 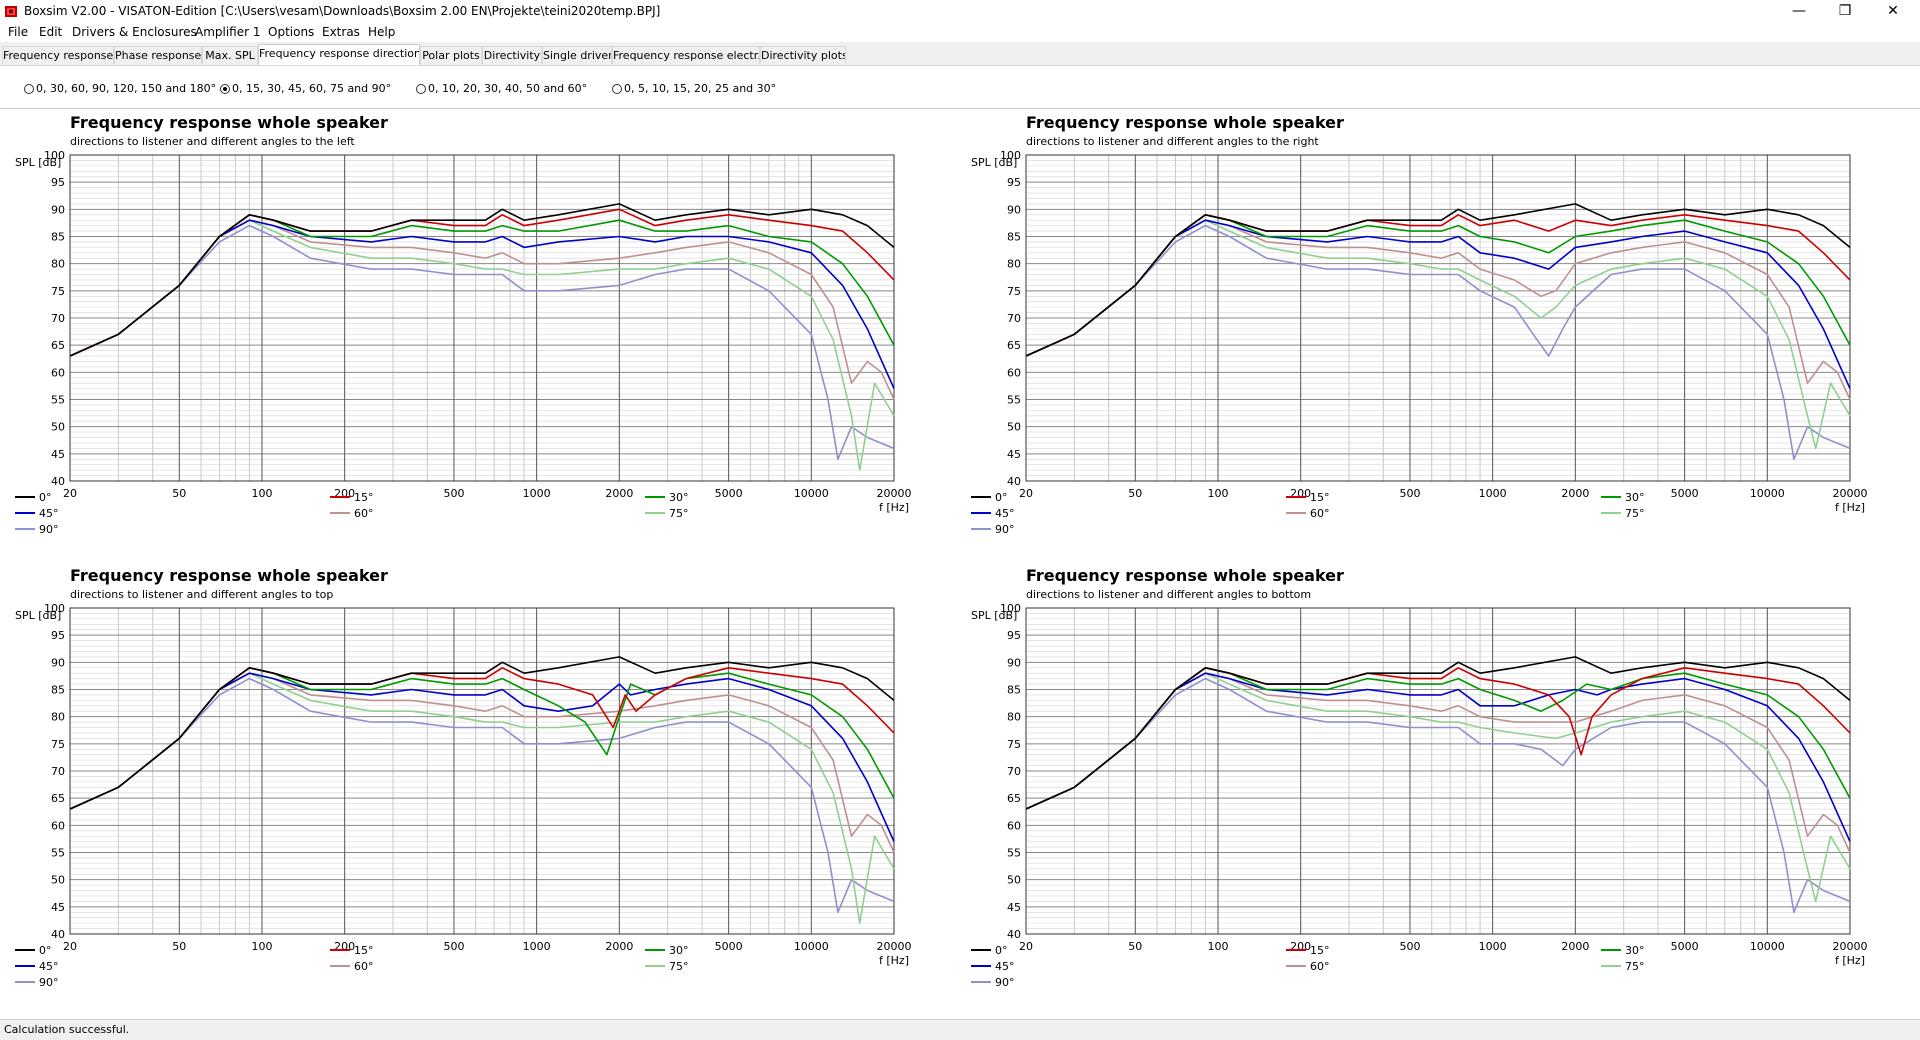 What do you see at coordinates (686, 55) in the screenshot?
I see `tab-frequency-response-electrical: Frequency response electr..` at bounding box center [686, 55].